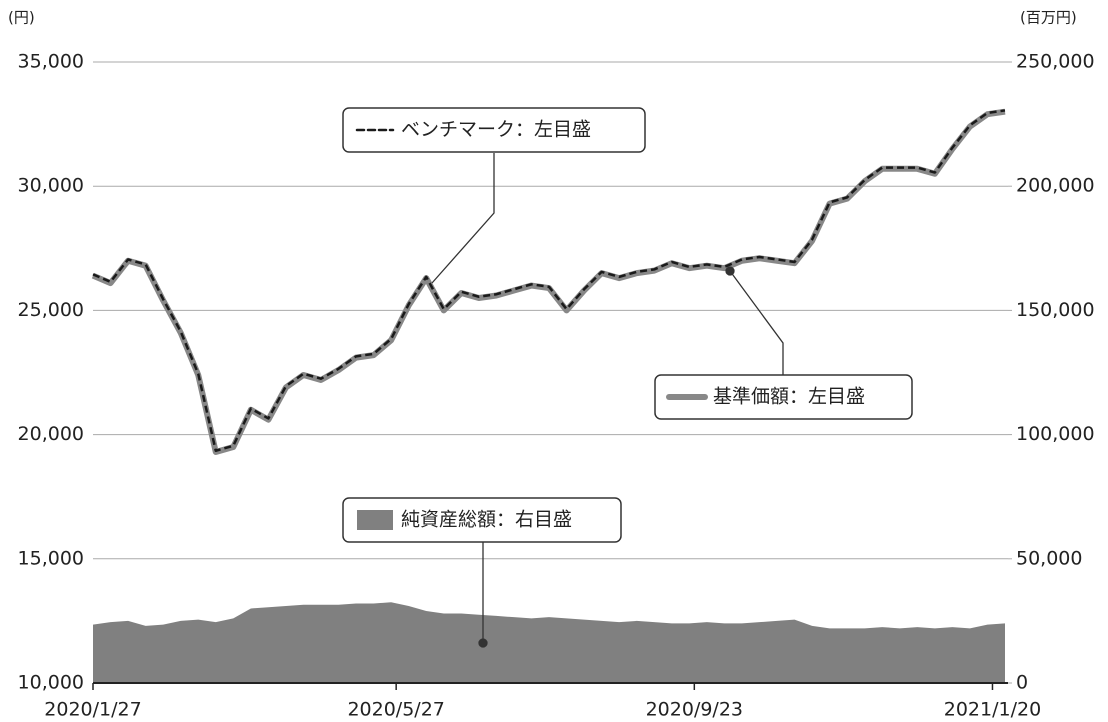  Describe the element at coordinates (21, 18) in the screenshot. I see `y-unit: (円)` at that location.